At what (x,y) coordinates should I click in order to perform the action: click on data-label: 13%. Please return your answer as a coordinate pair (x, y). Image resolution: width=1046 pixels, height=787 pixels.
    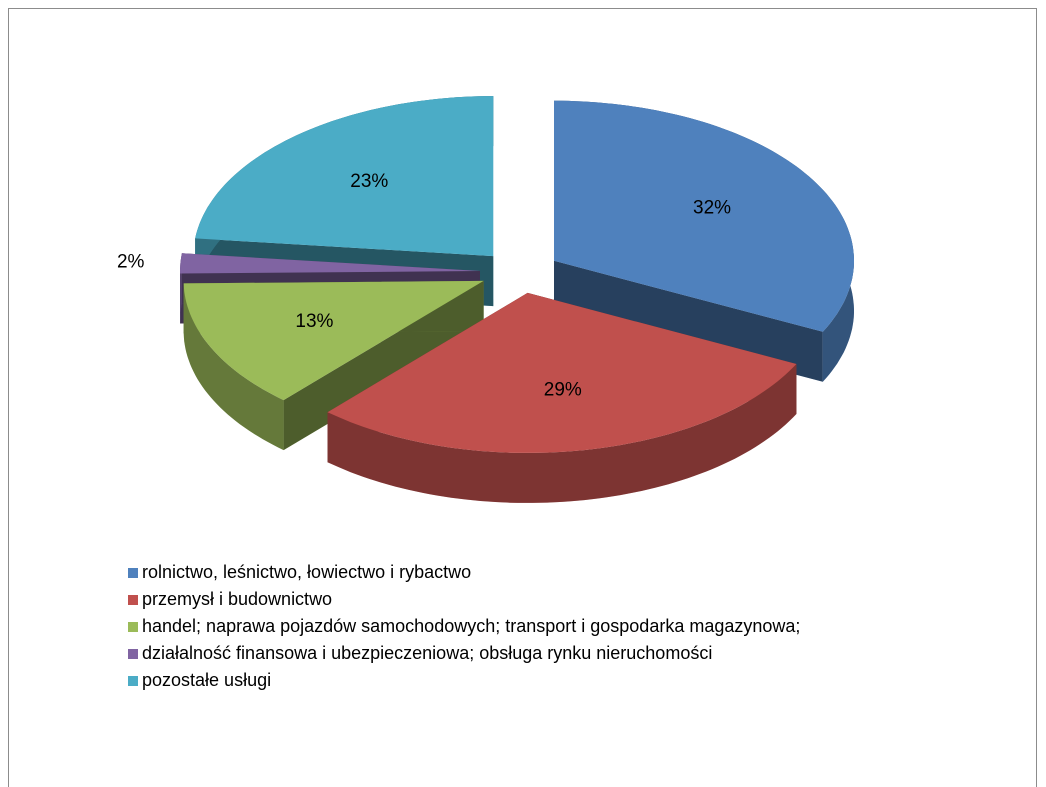
    Looking at the image, I should click on (314, 321).